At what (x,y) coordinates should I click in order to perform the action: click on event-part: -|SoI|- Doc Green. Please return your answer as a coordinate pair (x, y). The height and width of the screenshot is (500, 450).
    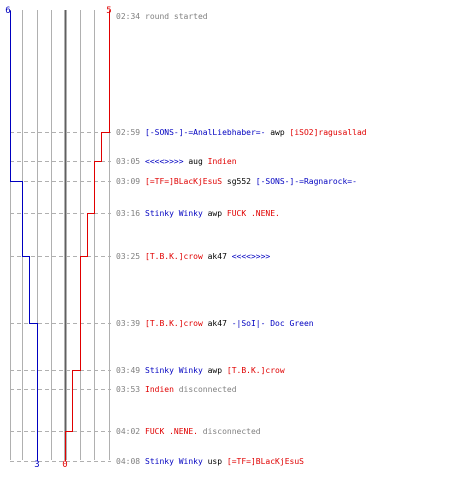
    Looking at the image, I should click on (273, 323).